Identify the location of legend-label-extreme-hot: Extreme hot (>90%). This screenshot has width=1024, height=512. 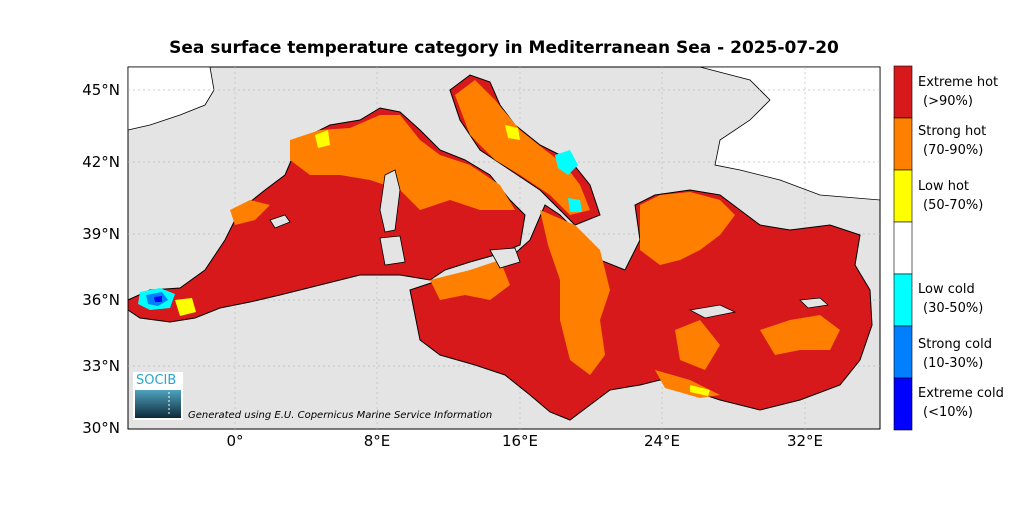
(958, 92).